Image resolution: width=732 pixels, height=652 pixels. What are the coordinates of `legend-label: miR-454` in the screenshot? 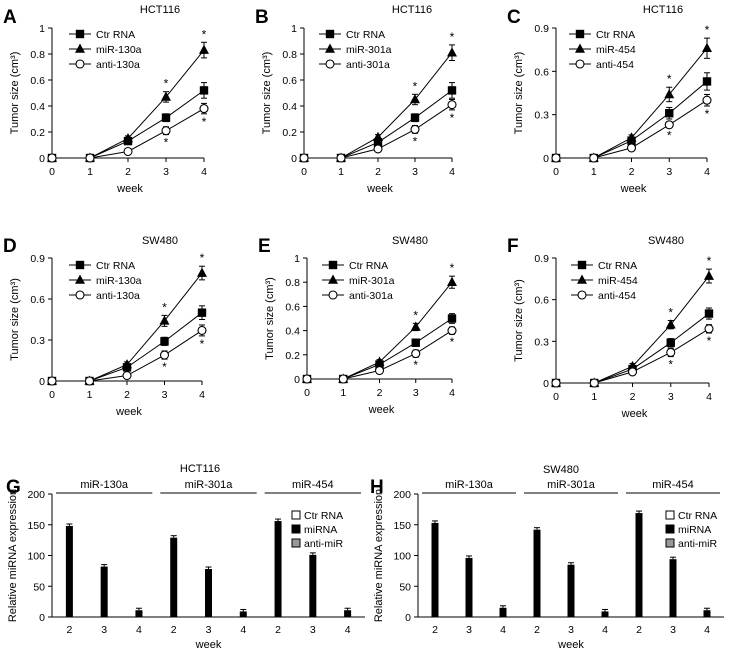 It's located at (616, 50).